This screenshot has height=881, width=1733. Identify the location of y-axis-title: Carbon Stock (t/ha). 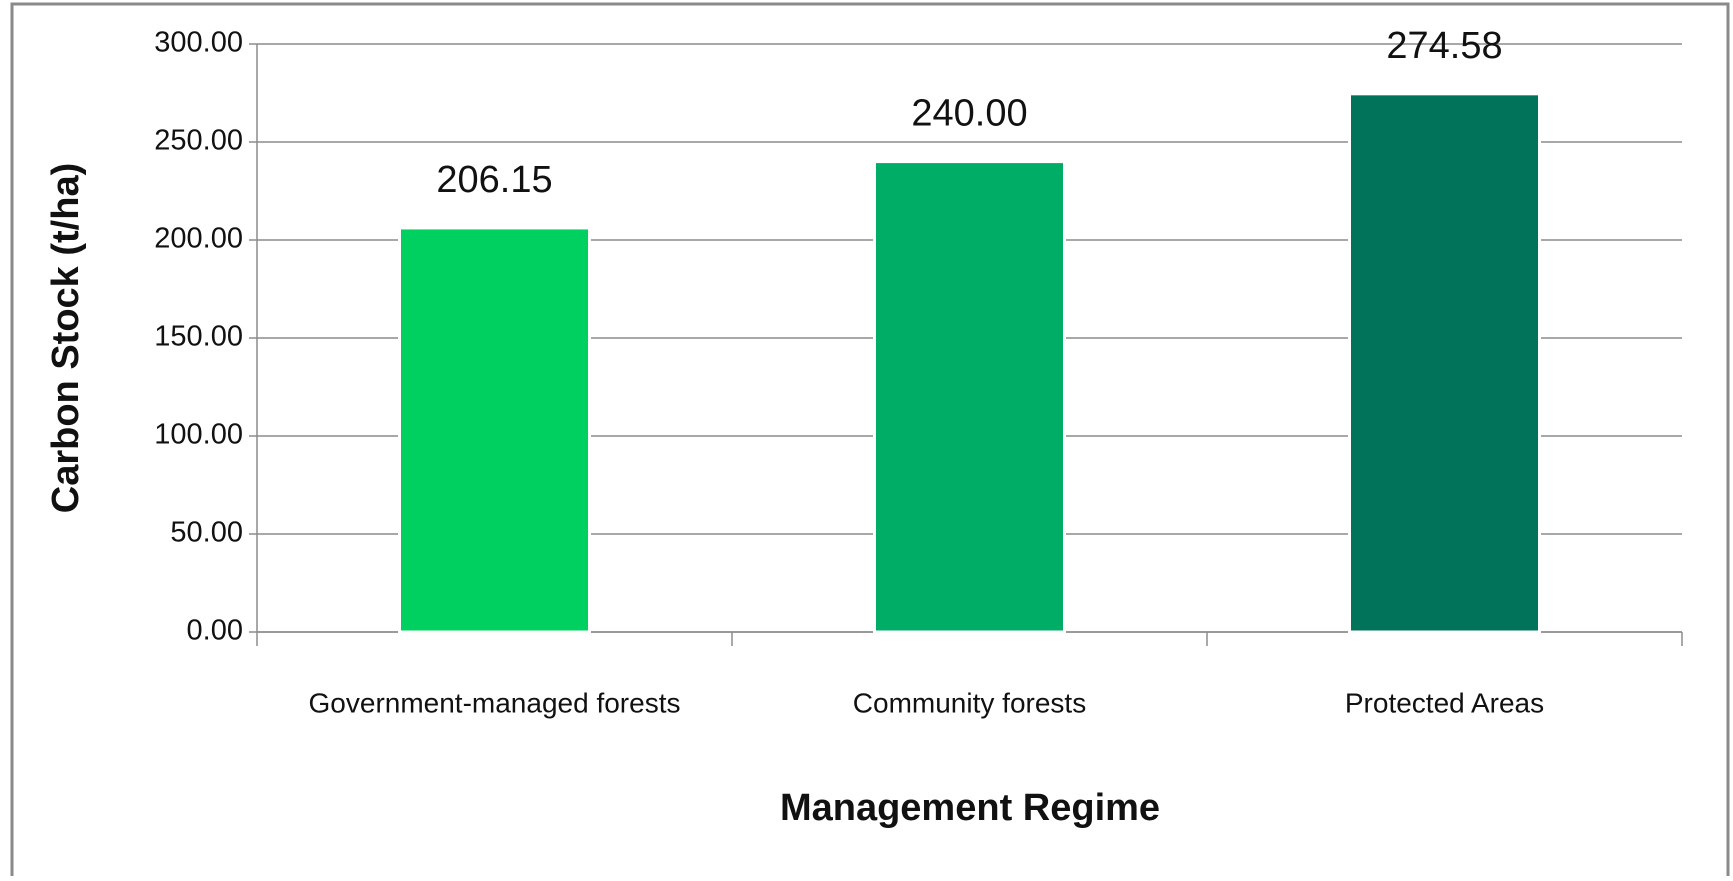
(66, 338).